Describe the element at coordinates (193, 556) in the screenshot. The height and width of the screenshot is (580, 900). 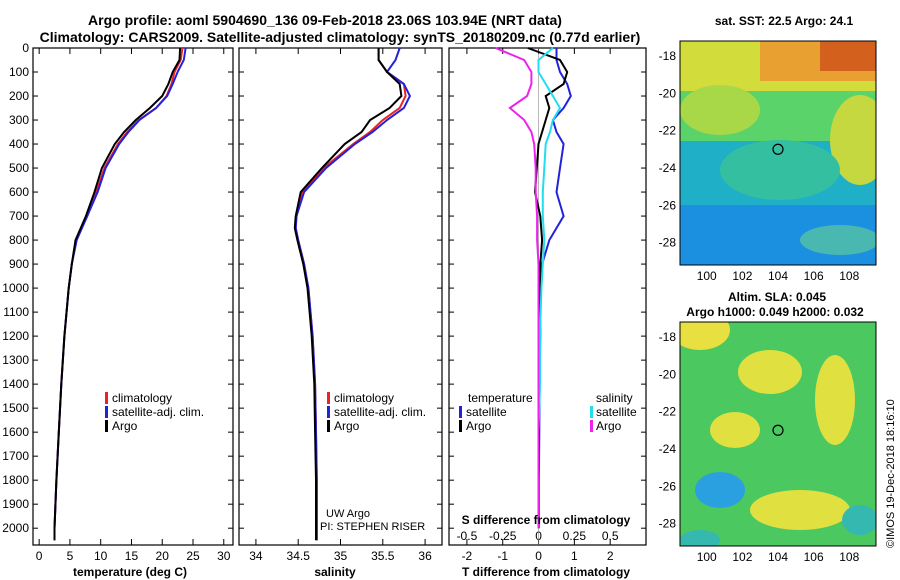
I see `x-tick-label: 25` at that location.